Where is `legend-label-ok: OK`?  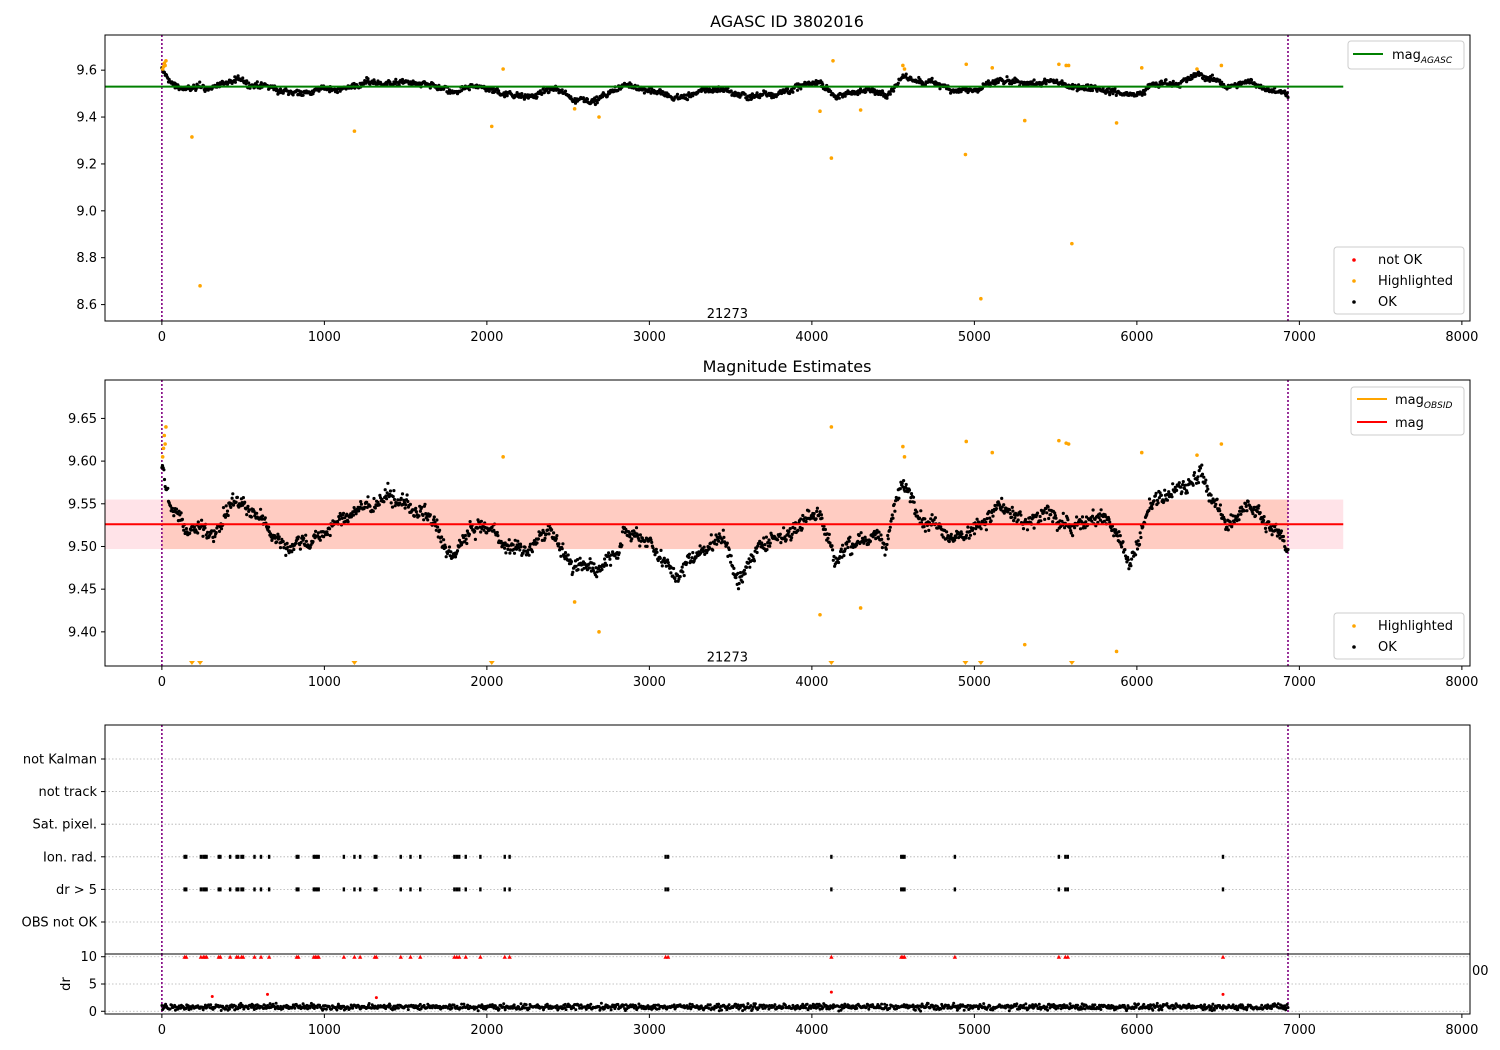
legend-label-ok: OK is located at coordinates (1387, 647).